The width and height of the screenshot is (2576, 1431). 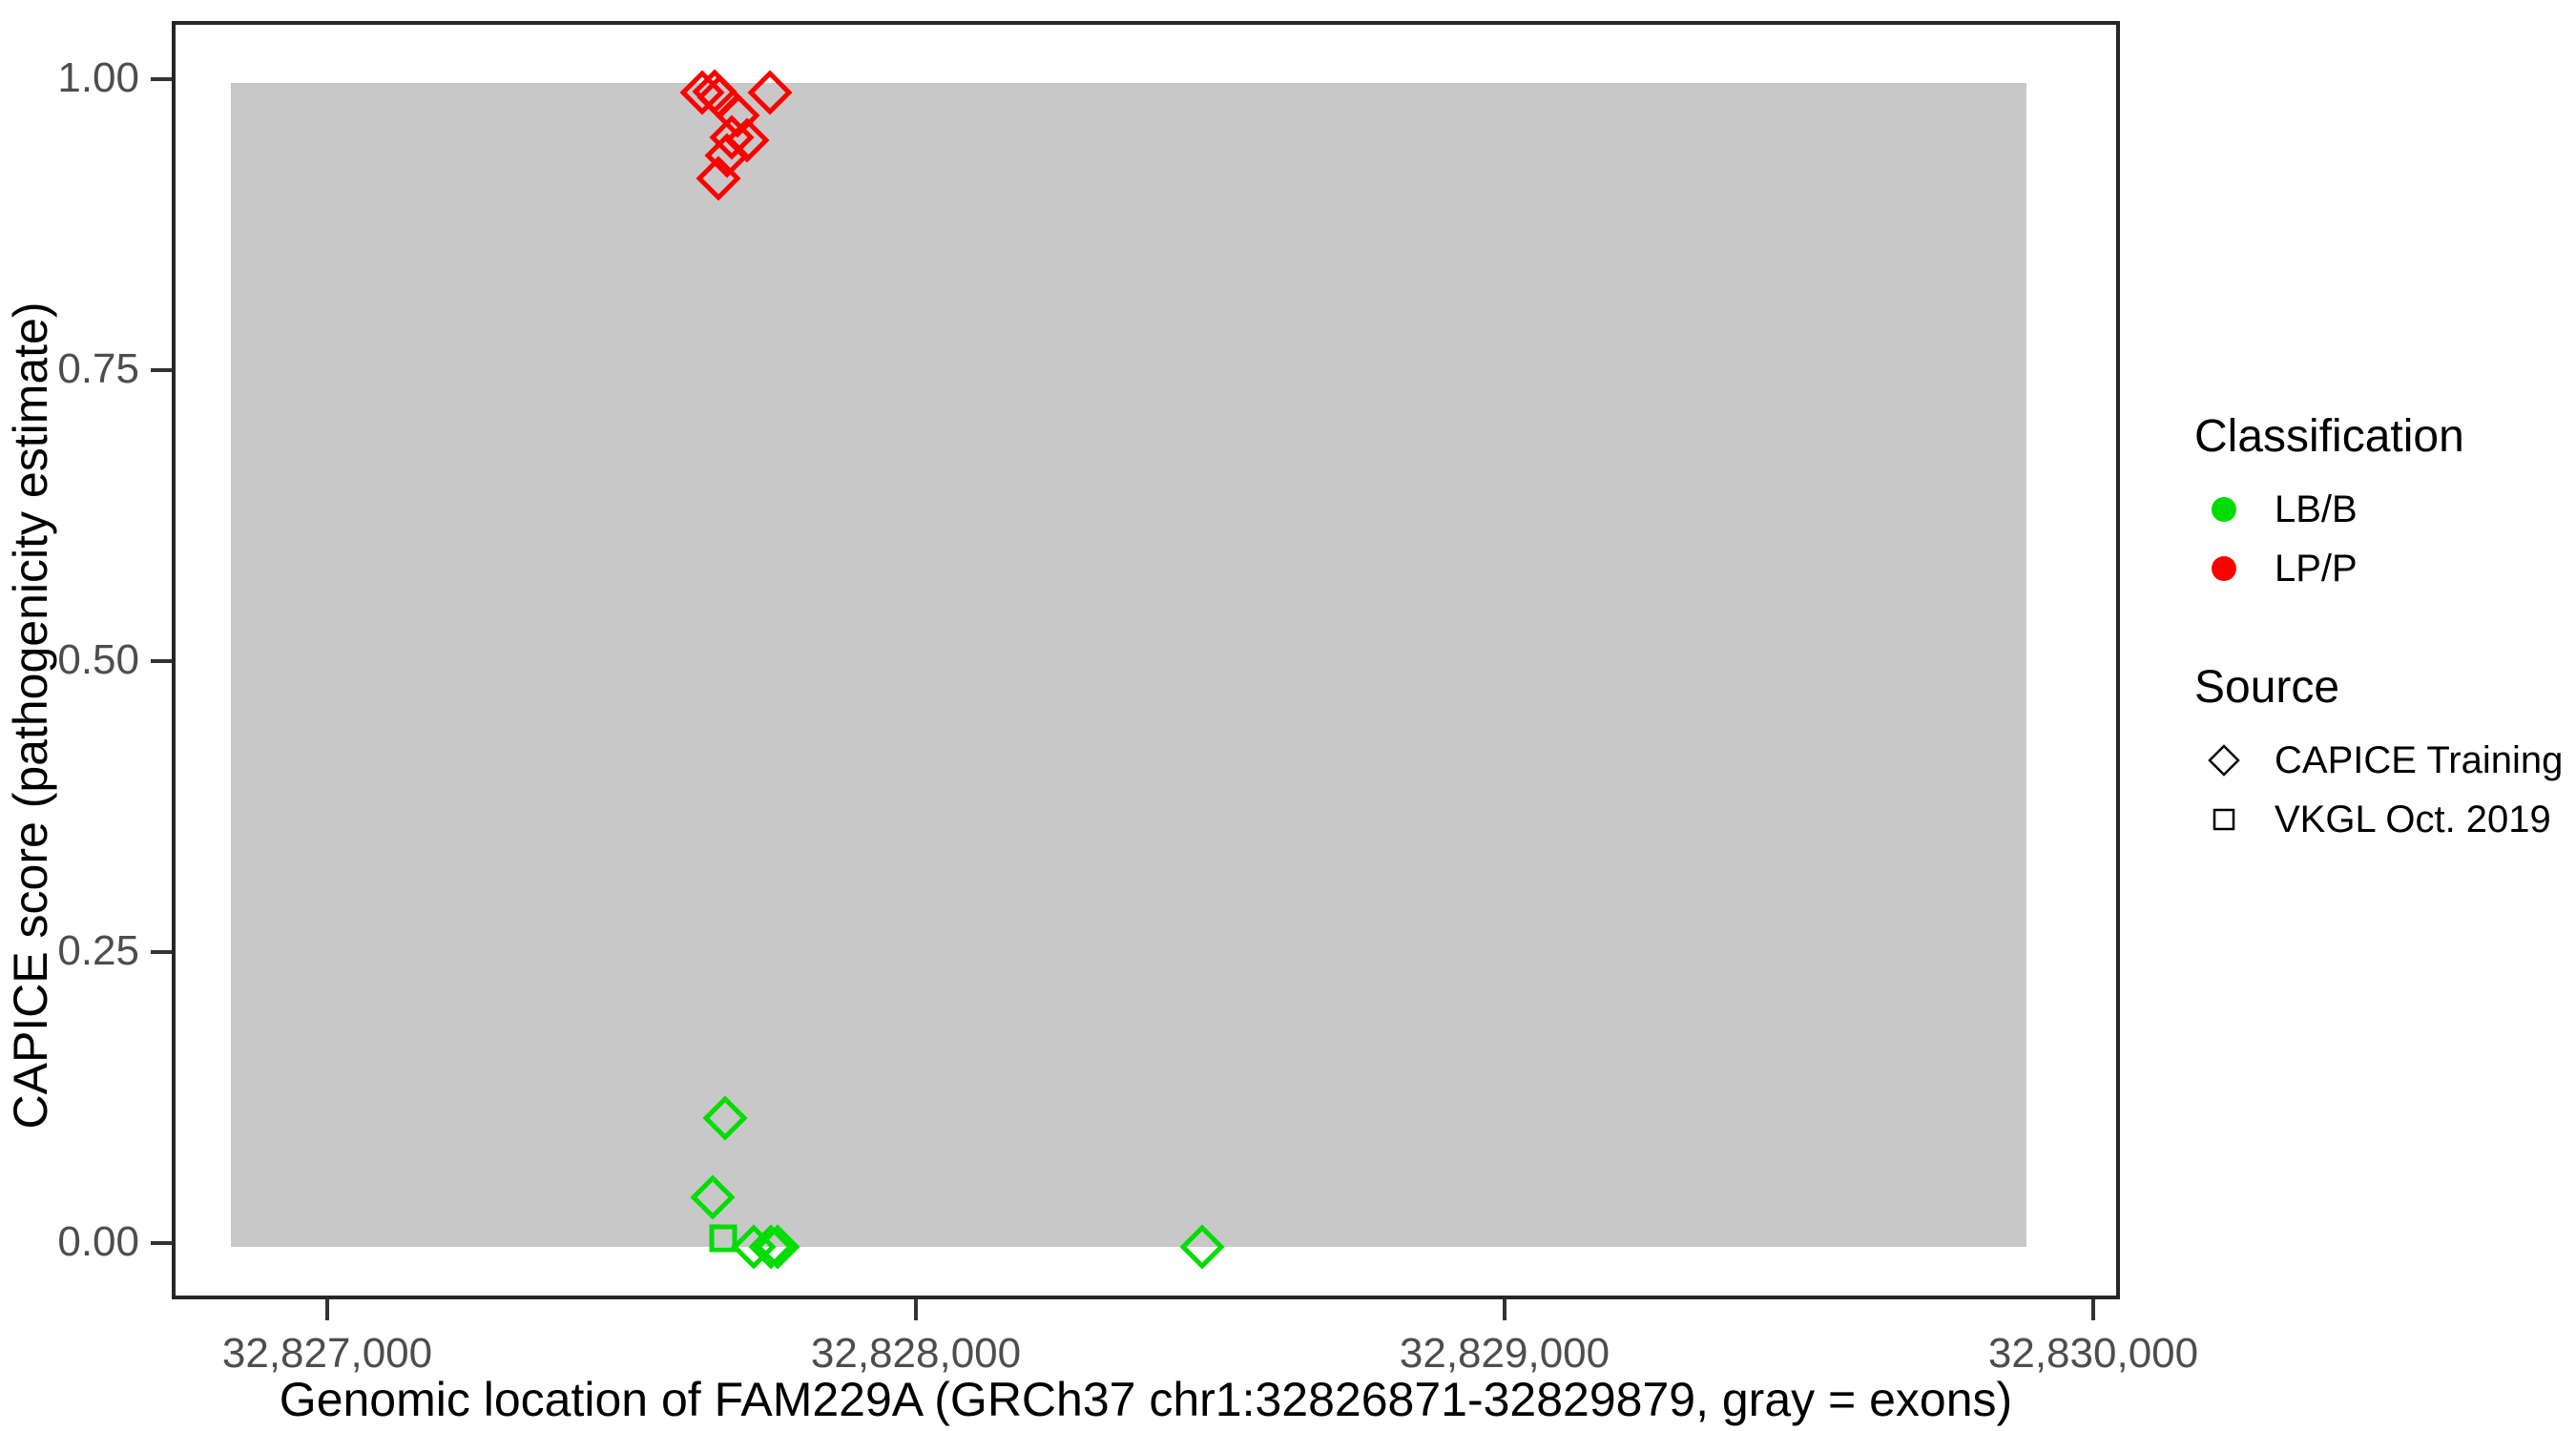 I want to click on legend-item-lbb: LB/B, so click(x=2385, y=509).